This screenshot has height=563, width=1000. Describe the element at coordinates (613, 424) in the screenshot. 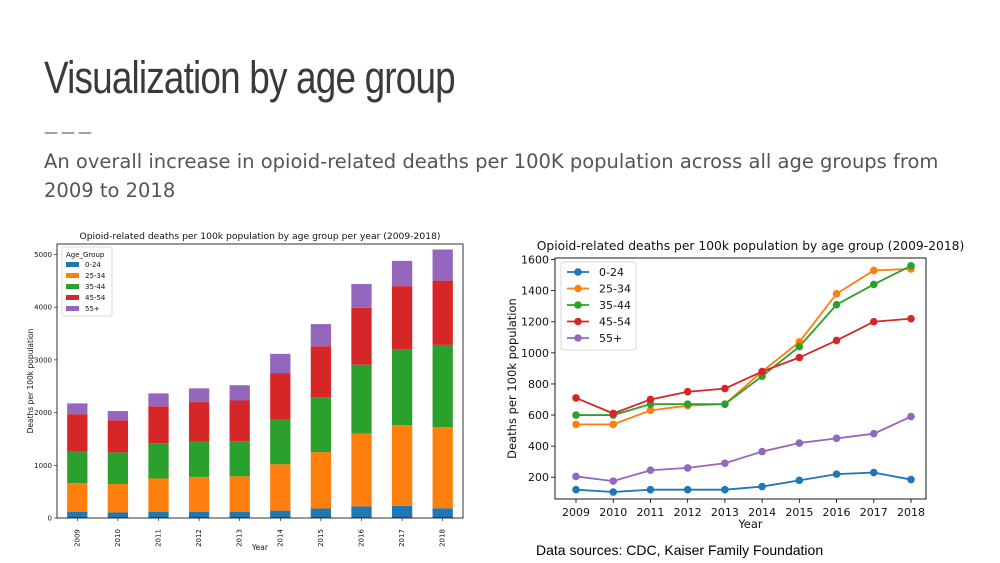

I see `line-point-25-34-2010` at that location.